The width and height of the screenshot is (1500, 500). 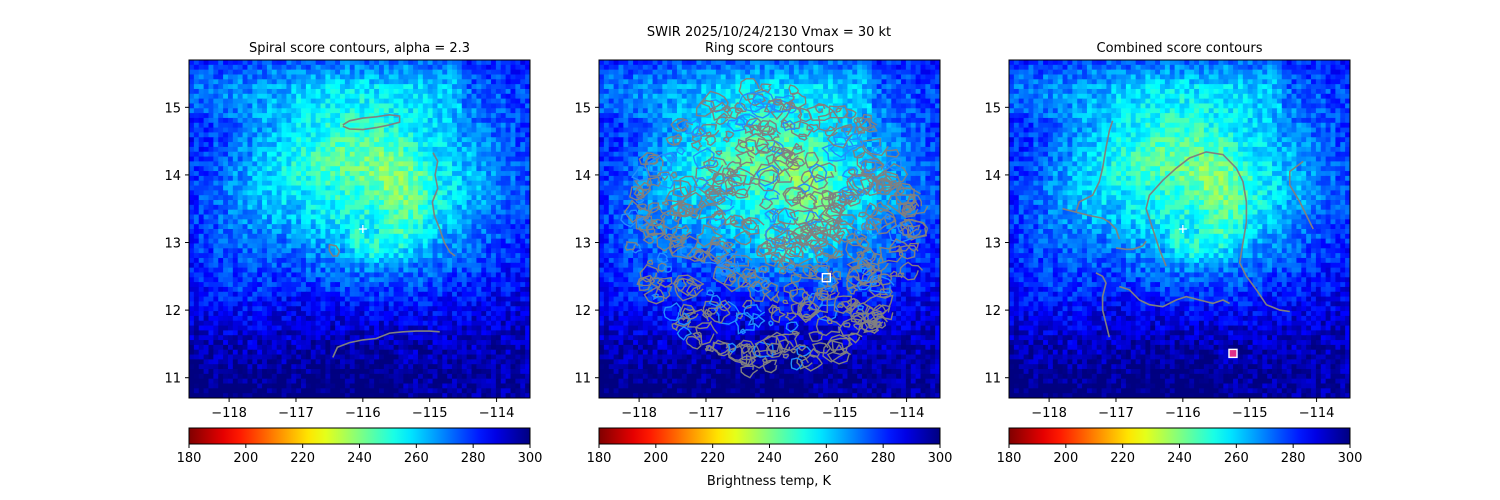 I want to click on colorbar-2: 180 200 220 240 260 280 300, so click(x=770, y=446).